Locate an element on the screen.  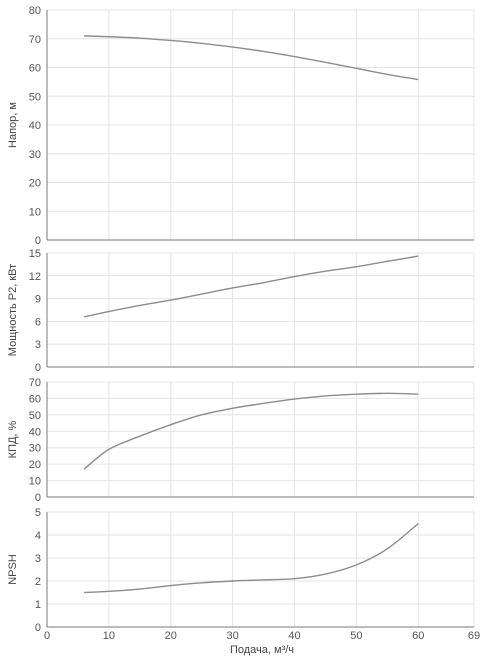
y-tick-label: 2 is located at coordinates (38, 582).